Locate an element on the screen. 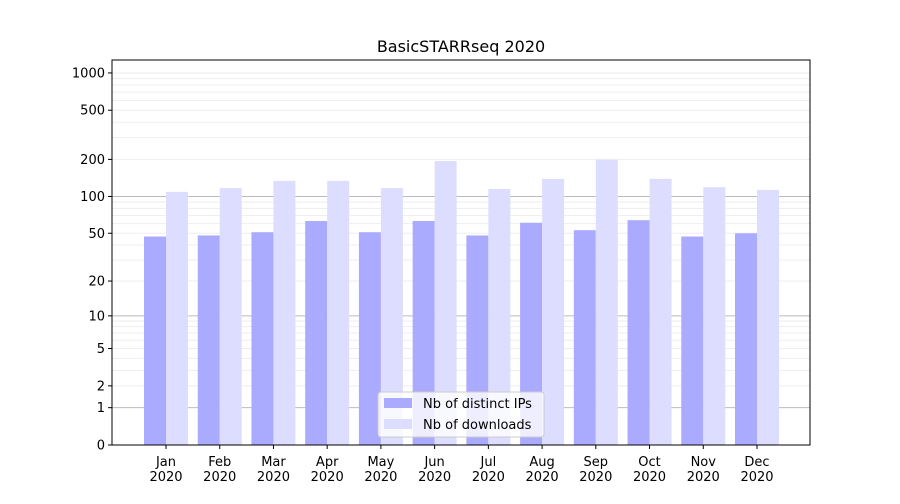  chart-title: BasicSTARRseq 2020 is located at coordinates (461, 46).